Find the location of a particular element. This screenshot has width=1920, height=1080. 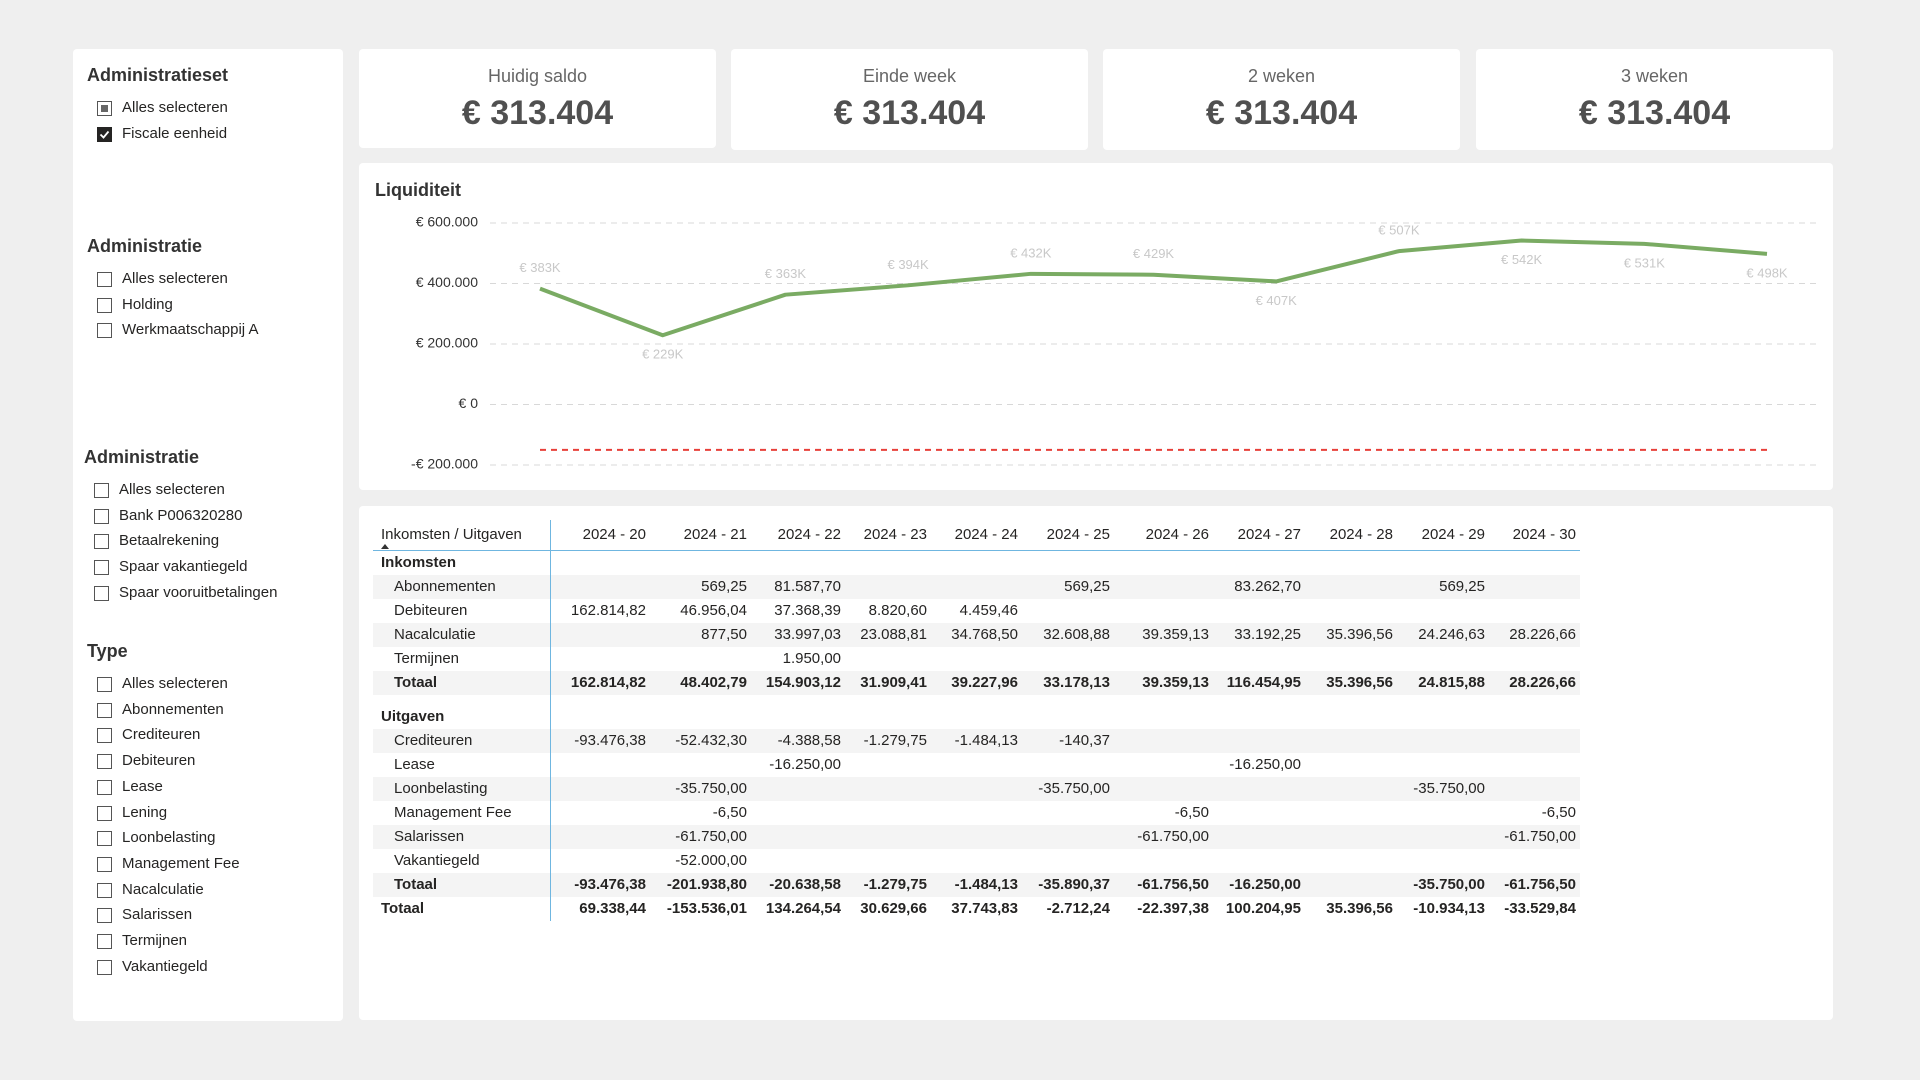

slicer-option: Vakantiegeld is located at coordinates (207, 968).